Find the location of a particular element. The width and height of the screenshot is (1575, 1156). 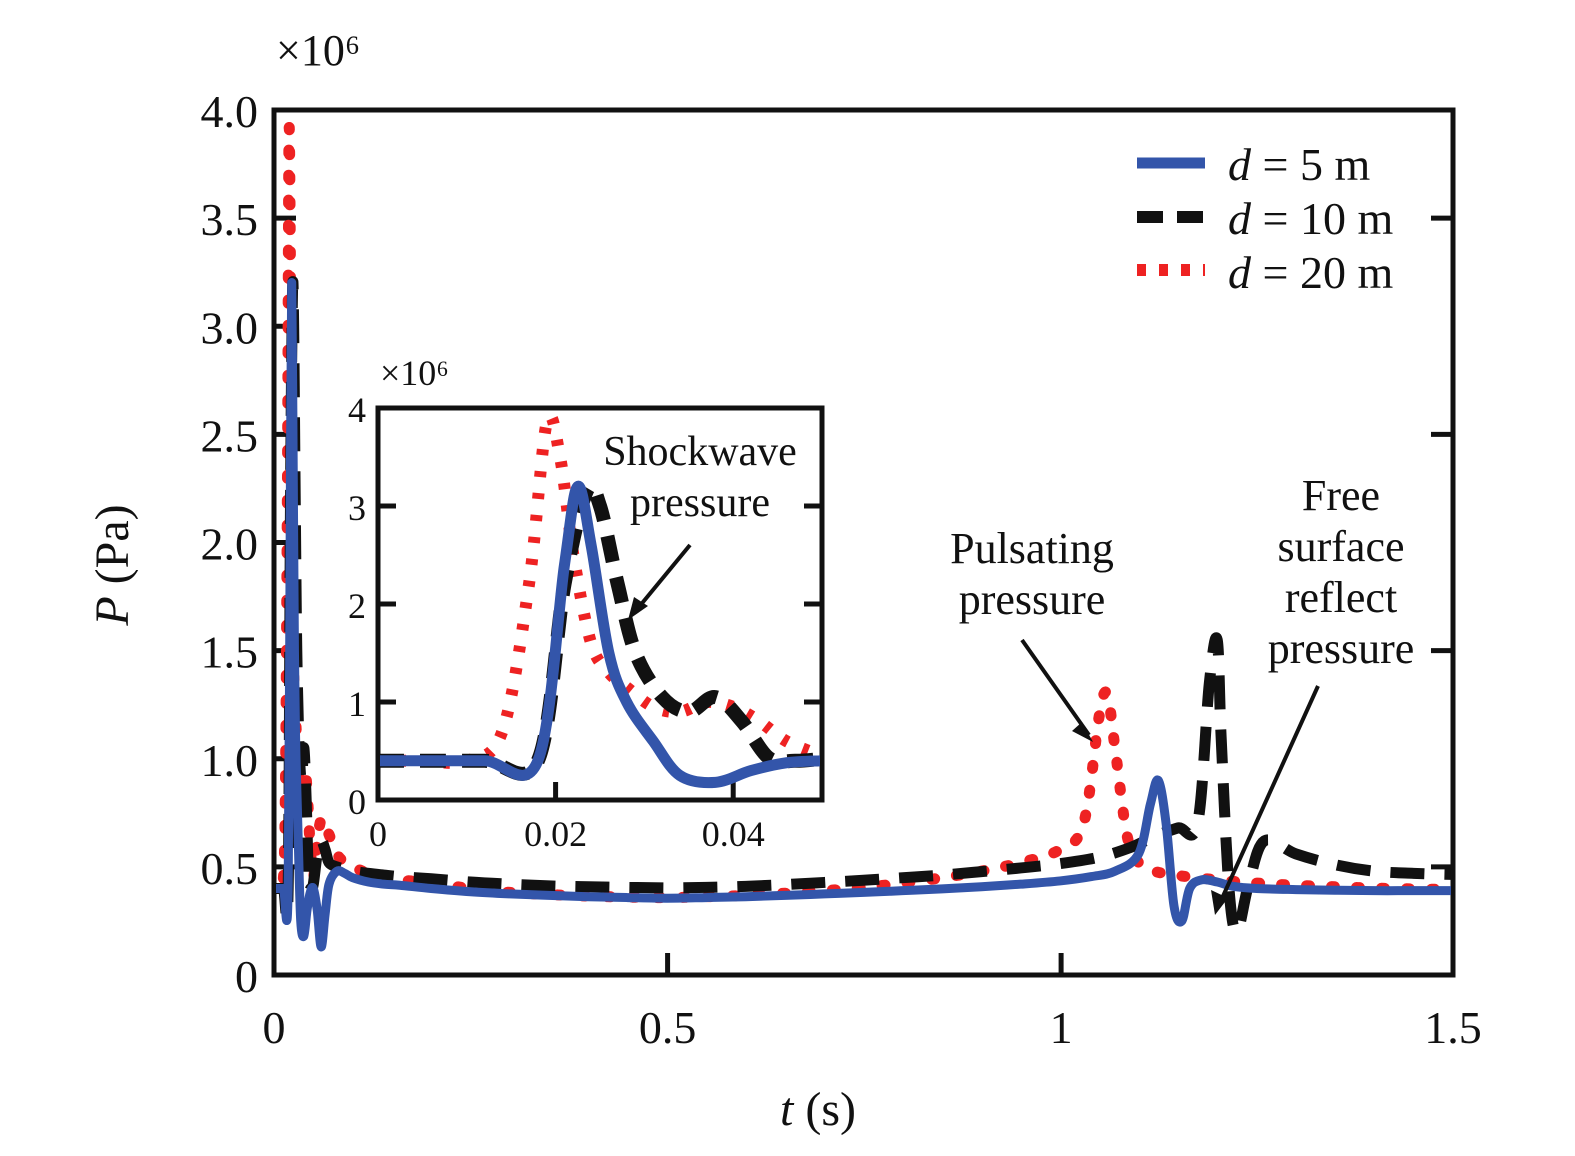

inset-y-ticks is located at coordinates (600, 604).